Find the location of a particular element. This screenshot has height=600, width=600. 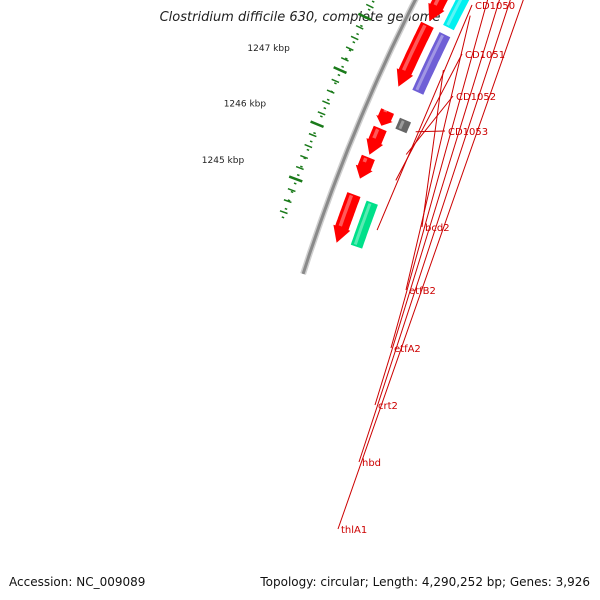

gene-label: crt2 is located at coordinates (388, 406).